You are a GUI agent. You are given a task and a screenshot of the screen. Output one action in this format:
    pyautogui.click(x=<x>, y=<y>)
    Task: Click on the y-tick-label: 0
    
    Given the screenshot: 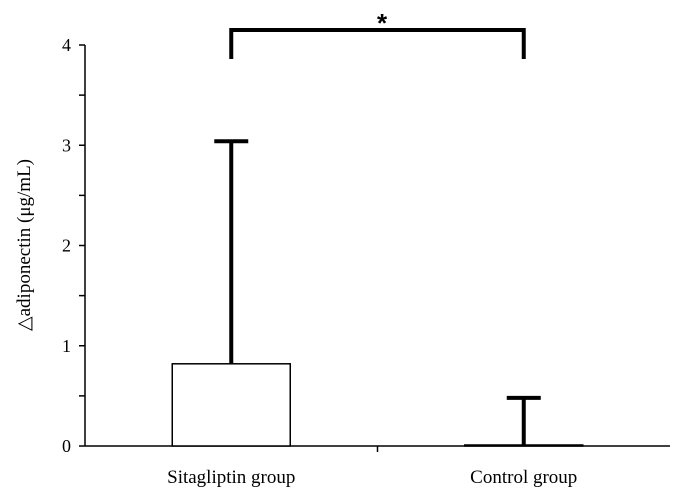 What is the action you would take?
    pyautogui.click(x=66, y=446)
    